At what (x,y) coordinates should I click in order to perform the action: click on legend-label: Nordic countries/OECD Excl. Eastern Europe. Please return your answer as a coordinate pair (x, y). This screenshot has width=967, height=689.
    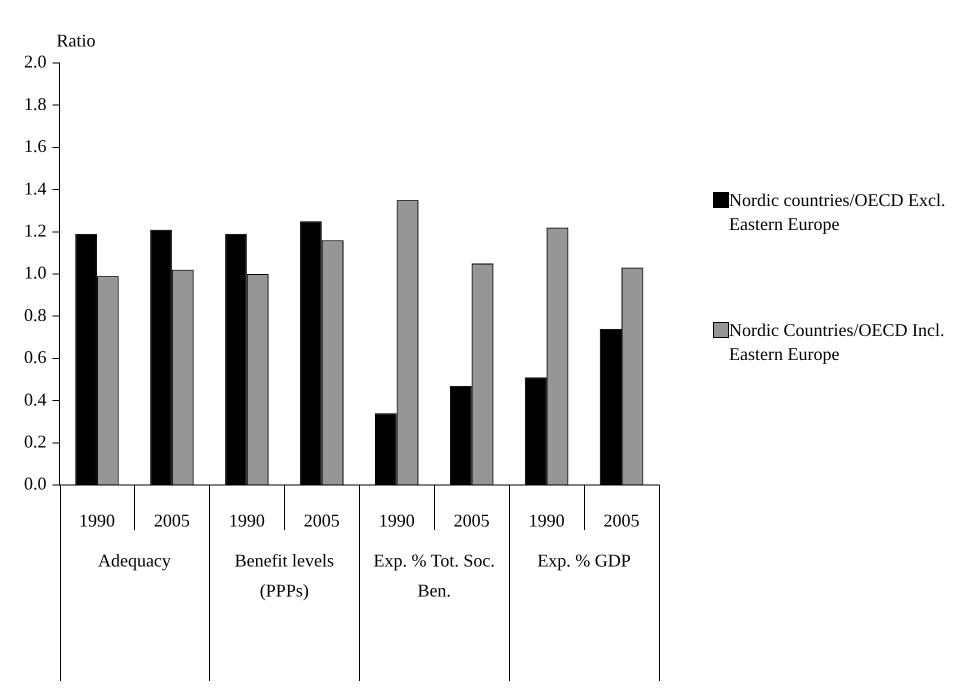
    Looking at the image, I should click on (837, 212).